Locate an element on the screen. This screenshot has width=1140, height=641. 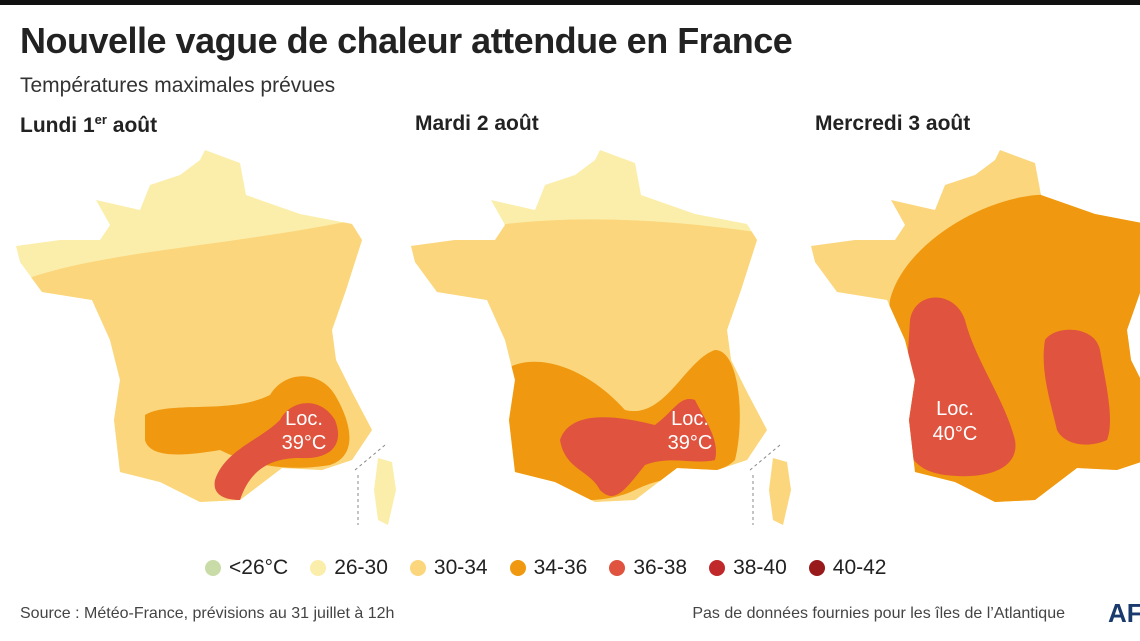
legend-item: 34-36 is located at coordinates (548, 568).